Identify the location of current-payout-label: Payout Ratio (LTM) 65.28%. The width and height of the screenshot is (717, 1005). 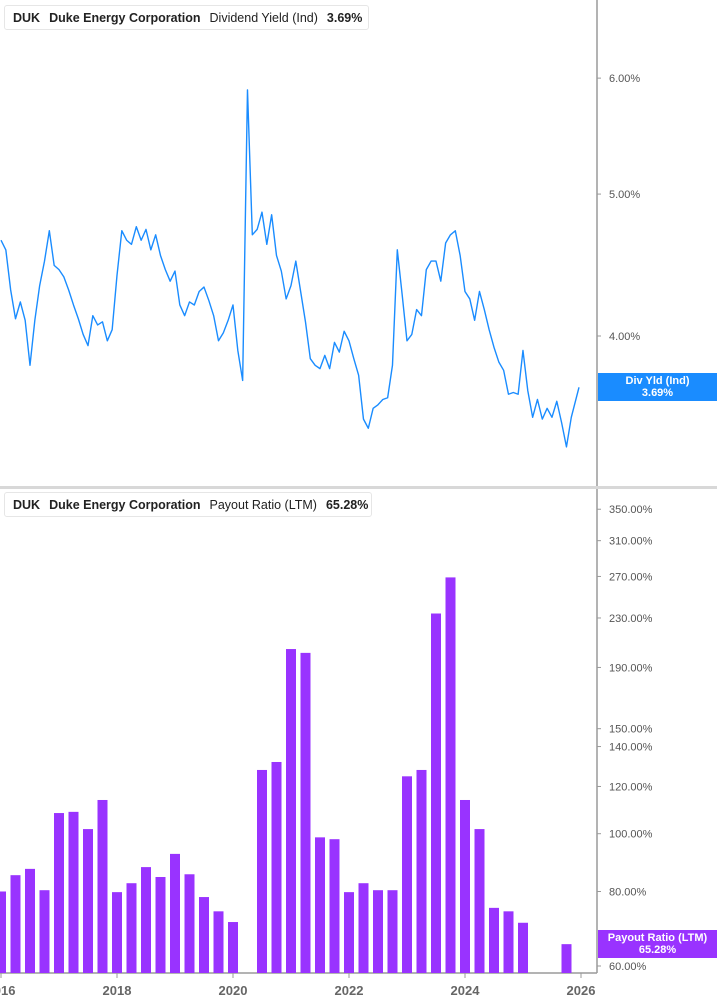
(657, 944).